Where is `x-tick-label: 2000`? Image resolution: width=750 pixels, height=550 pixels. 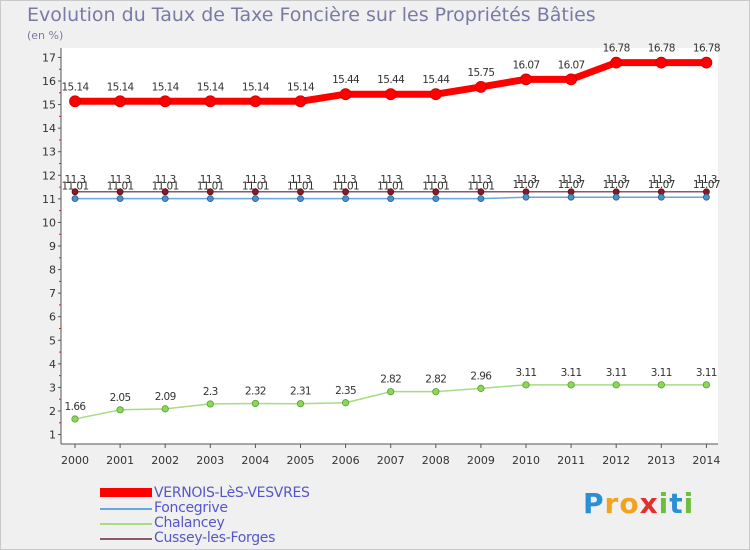 x-tick-label: 2000 is located at coordinates (75, 460).